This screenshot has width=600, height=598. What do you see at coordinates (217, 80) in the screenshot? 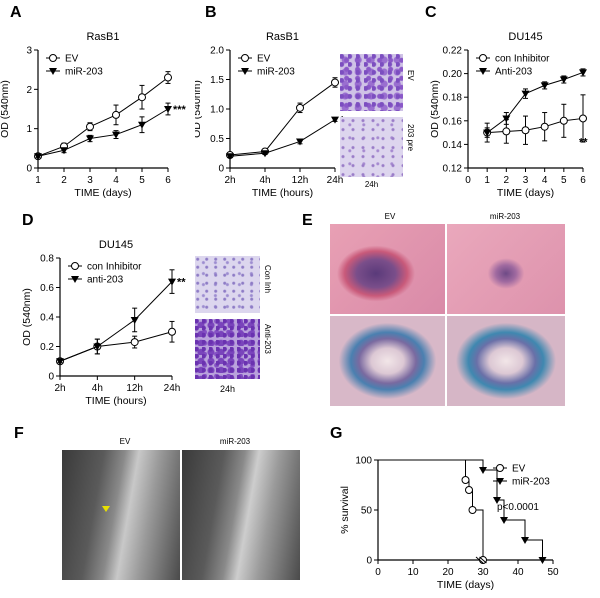
I see `y-tick-label: 1.5` at bounding box center [217, 80].